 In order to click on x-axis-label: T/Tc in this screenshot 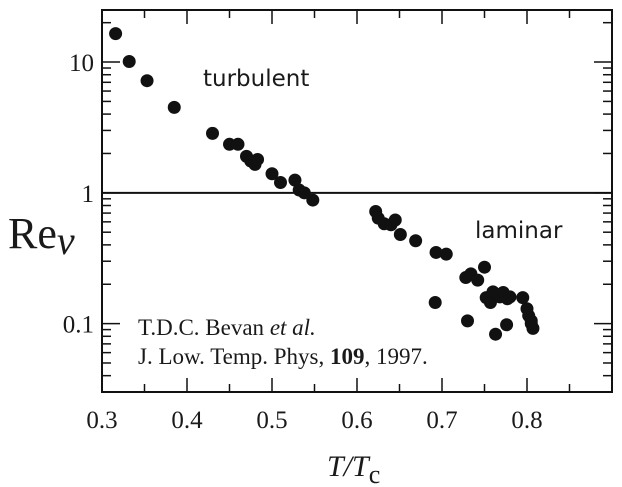, I will do `click(353, 468)`.